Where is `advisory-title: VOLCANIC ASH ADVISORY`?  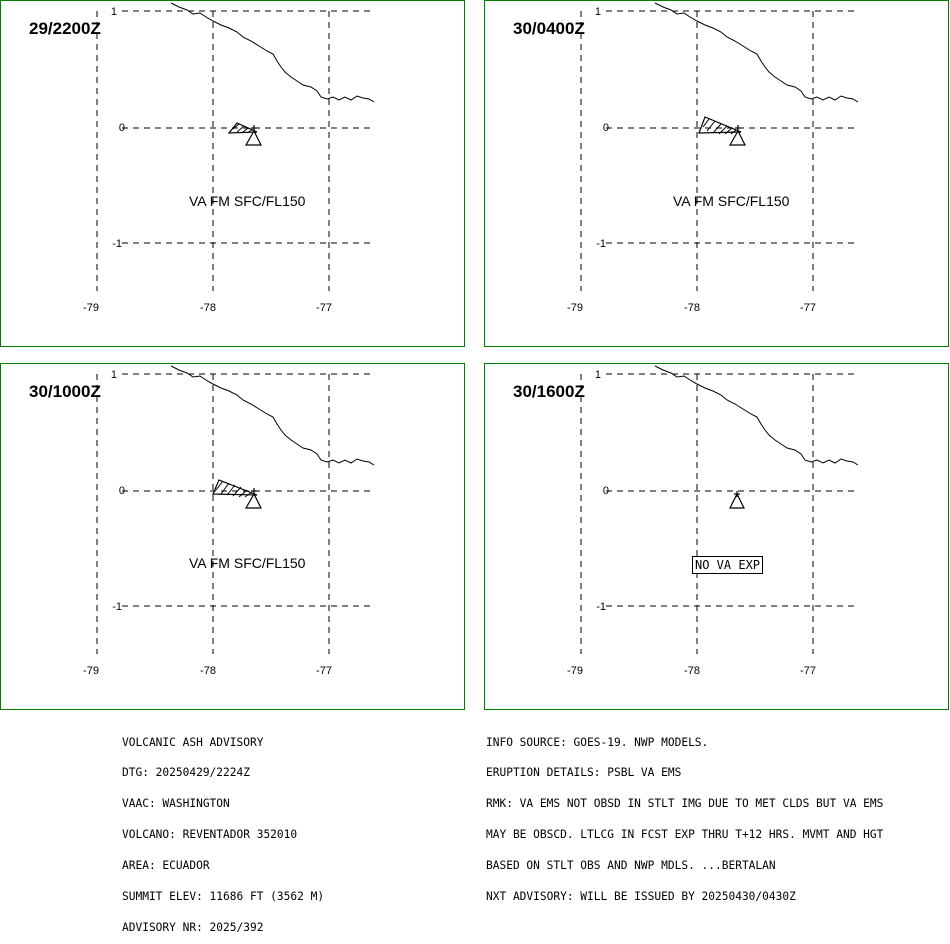
advisory-title: VOLCANIC ASH ADVISORY is located at coordinates (193, 742).